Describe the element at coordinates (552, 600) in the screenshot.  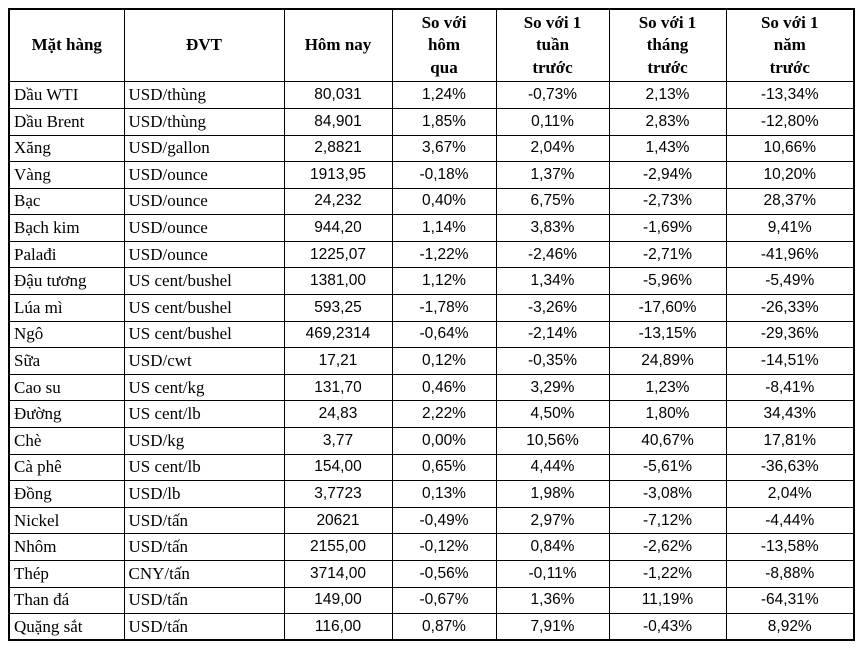
I see `change-vs-1-week-cell: 1,36%` at that location.